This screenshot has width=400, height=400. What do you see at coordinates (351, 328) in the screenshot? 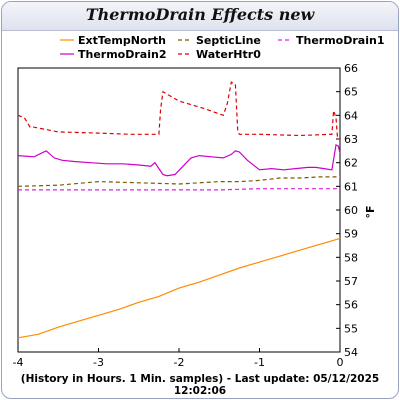
I see `y-tick-label: 55` at bounding box center [351, 328].